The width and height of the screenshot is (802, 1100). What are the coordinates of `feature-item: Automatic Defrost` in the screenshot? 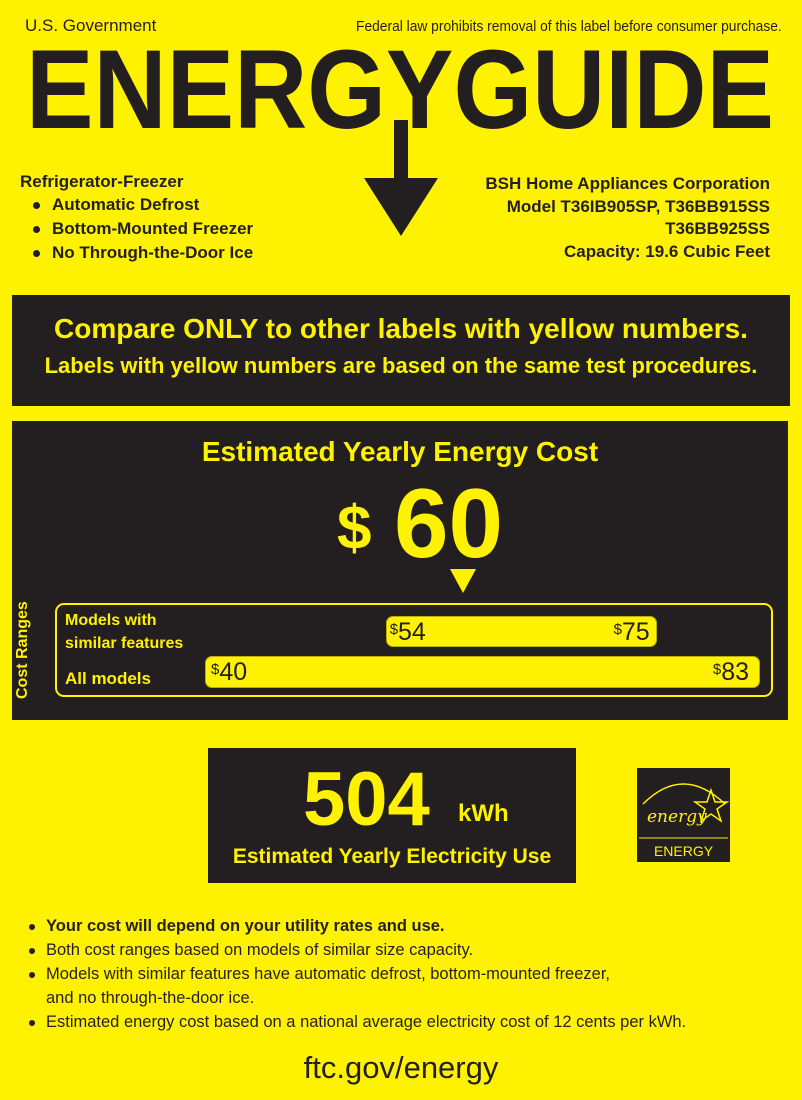 It's located at (136, 205).